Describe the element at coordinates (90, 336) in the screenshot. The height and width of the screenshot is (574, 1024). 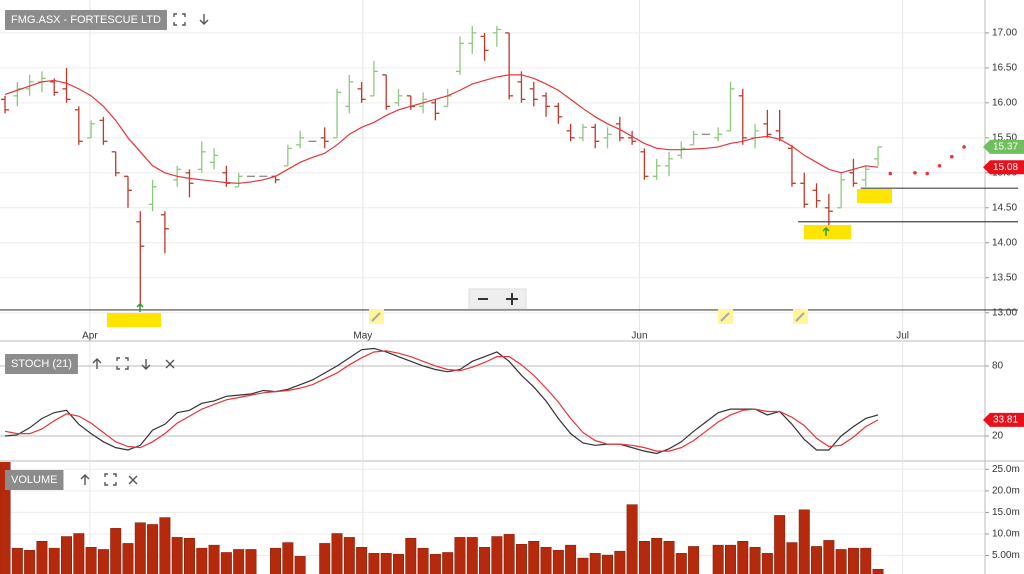
I see `x-tick-label: Apr` at that location.